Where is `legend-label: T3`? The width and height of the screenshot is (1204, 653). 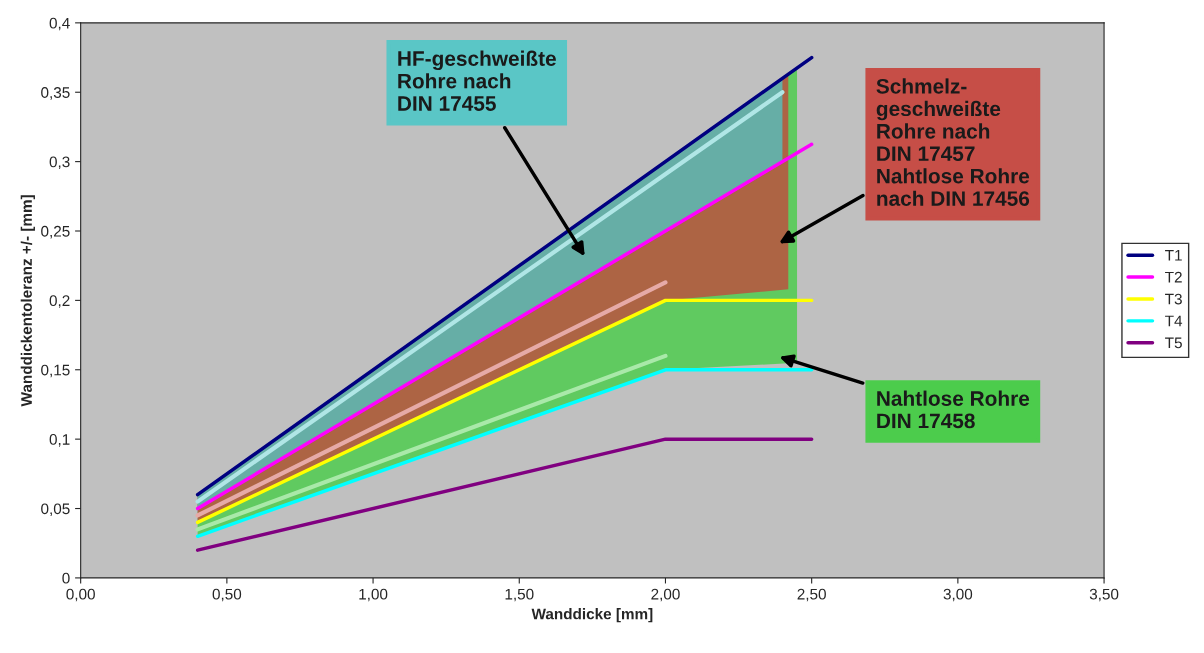 legend-label: T3 is located at coordinates (1173, 299).